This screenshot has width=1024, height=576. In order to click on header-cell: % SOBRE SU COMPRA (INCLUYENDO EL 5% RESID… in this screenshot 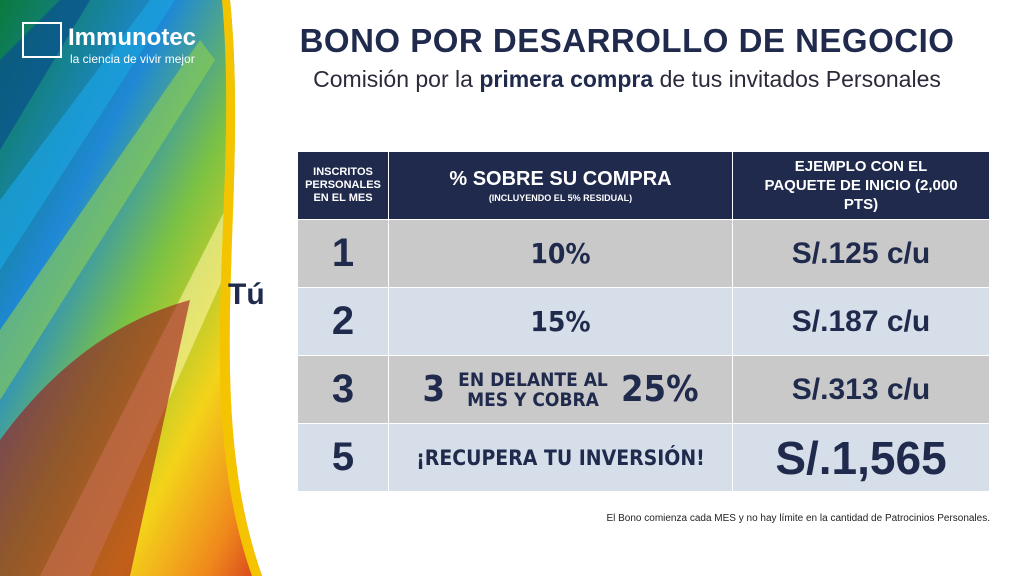, I will do `click(561, 186)`.